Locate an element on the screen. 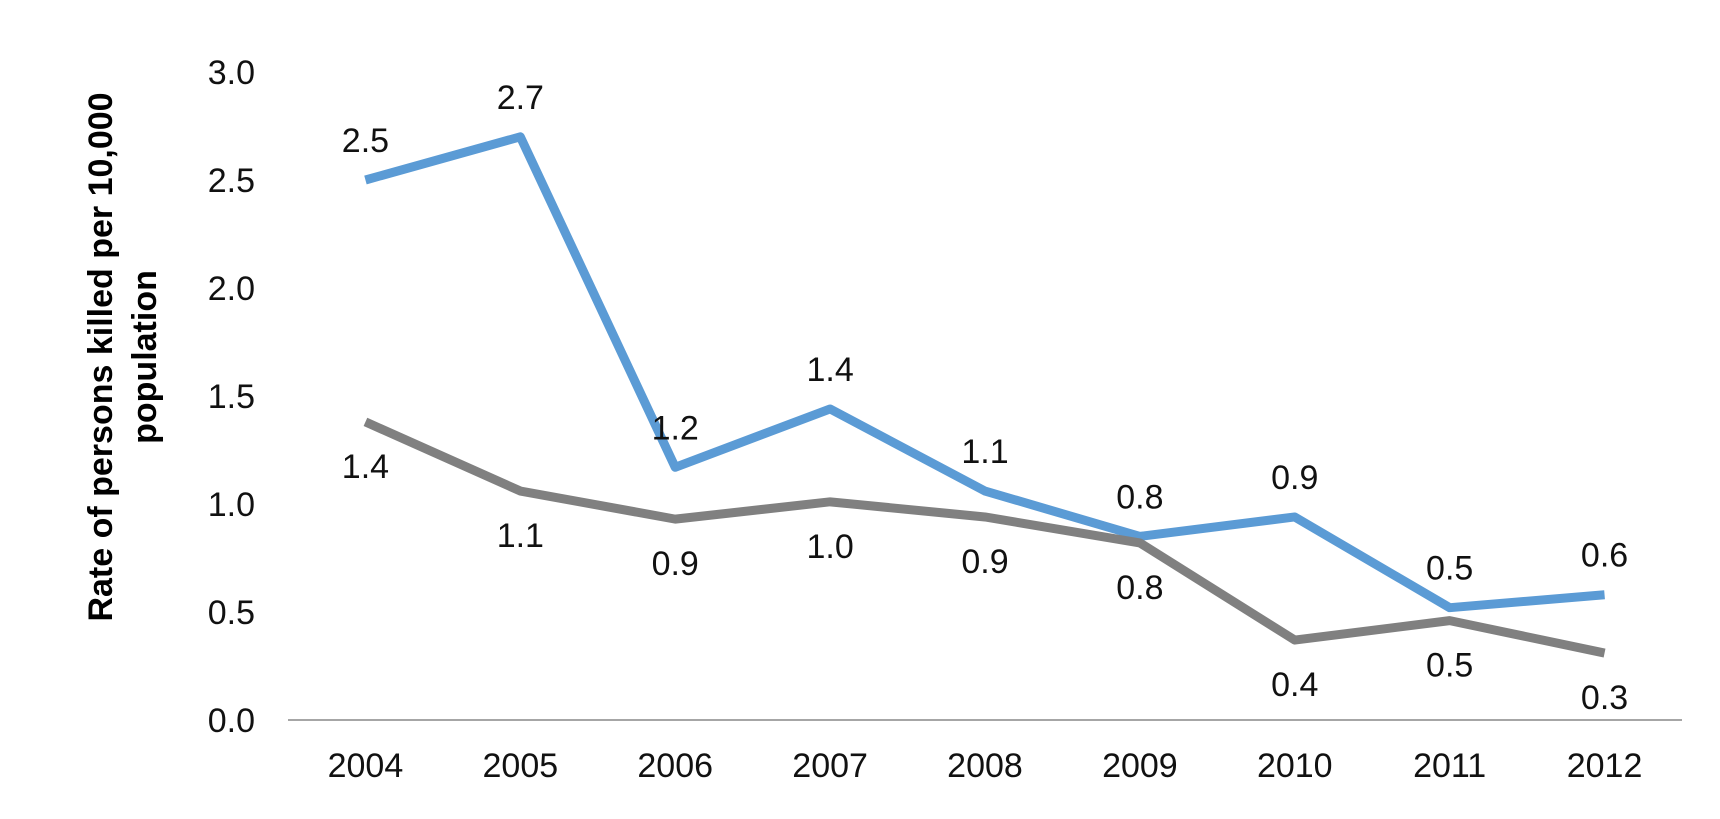  x-tick-label: 2011 is located at coordinates (1449, 766).